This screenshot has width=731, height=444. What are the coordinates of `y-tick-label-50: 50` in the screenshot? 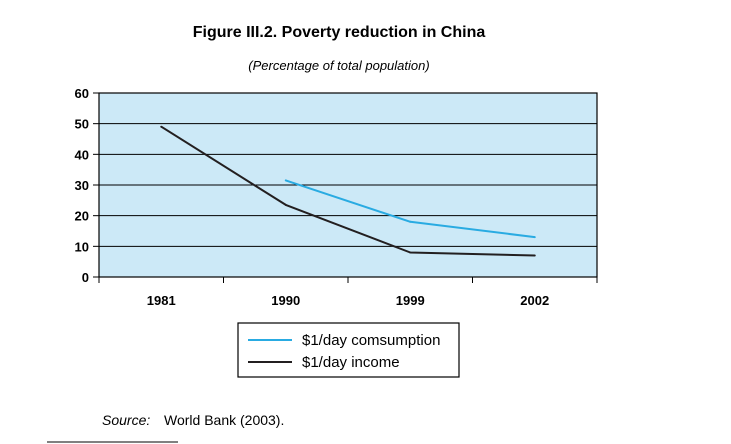 It's located at (82, 124).